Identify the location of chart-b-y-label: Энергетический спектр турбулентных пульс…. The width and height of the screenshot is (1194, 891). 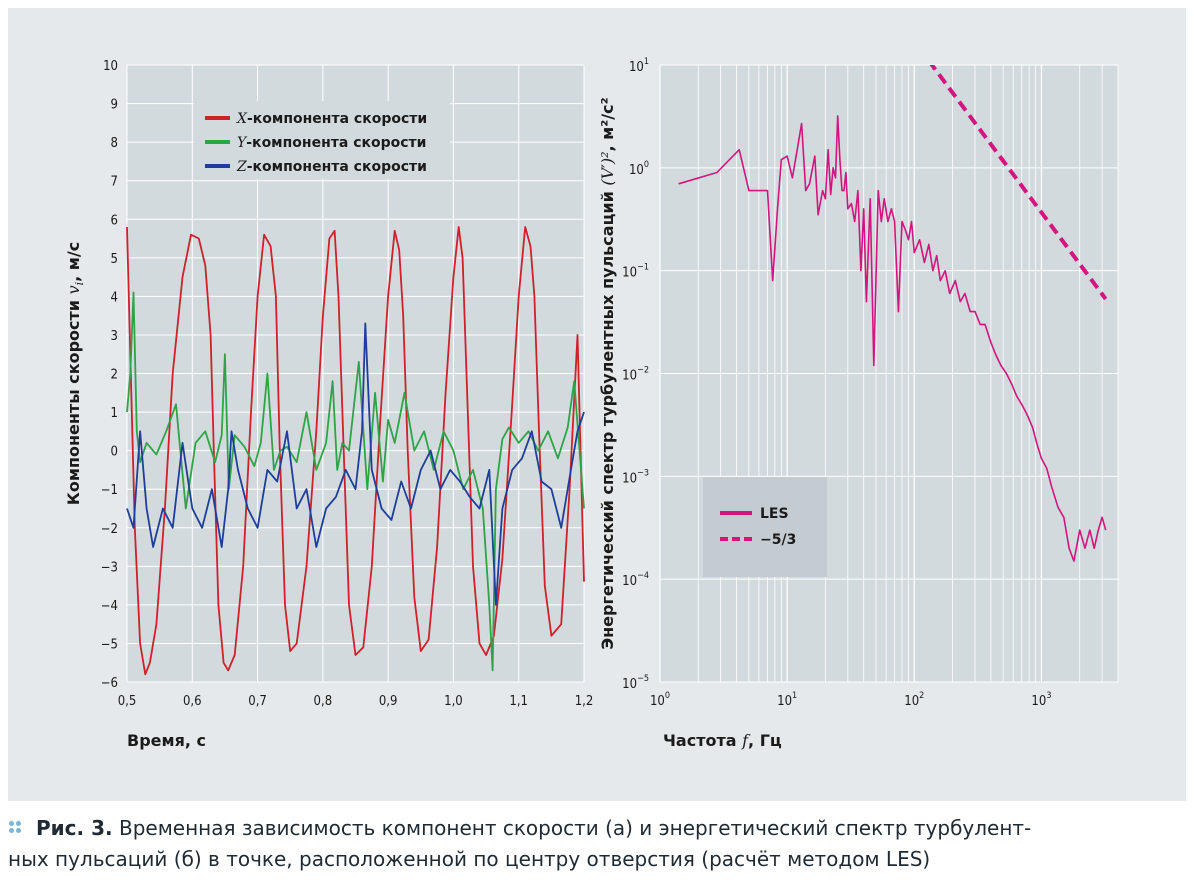
(607, 373).